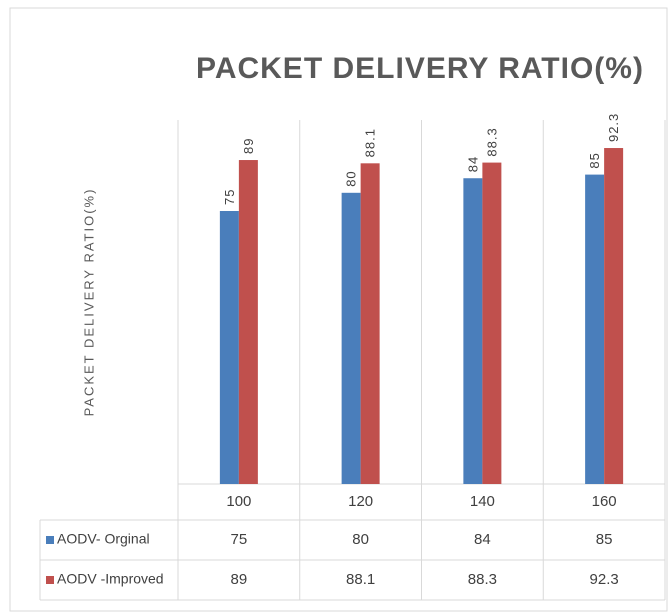 This screenshot has height=614, width=670. I want to click on table-cell: 92.3, so click(604, 579).